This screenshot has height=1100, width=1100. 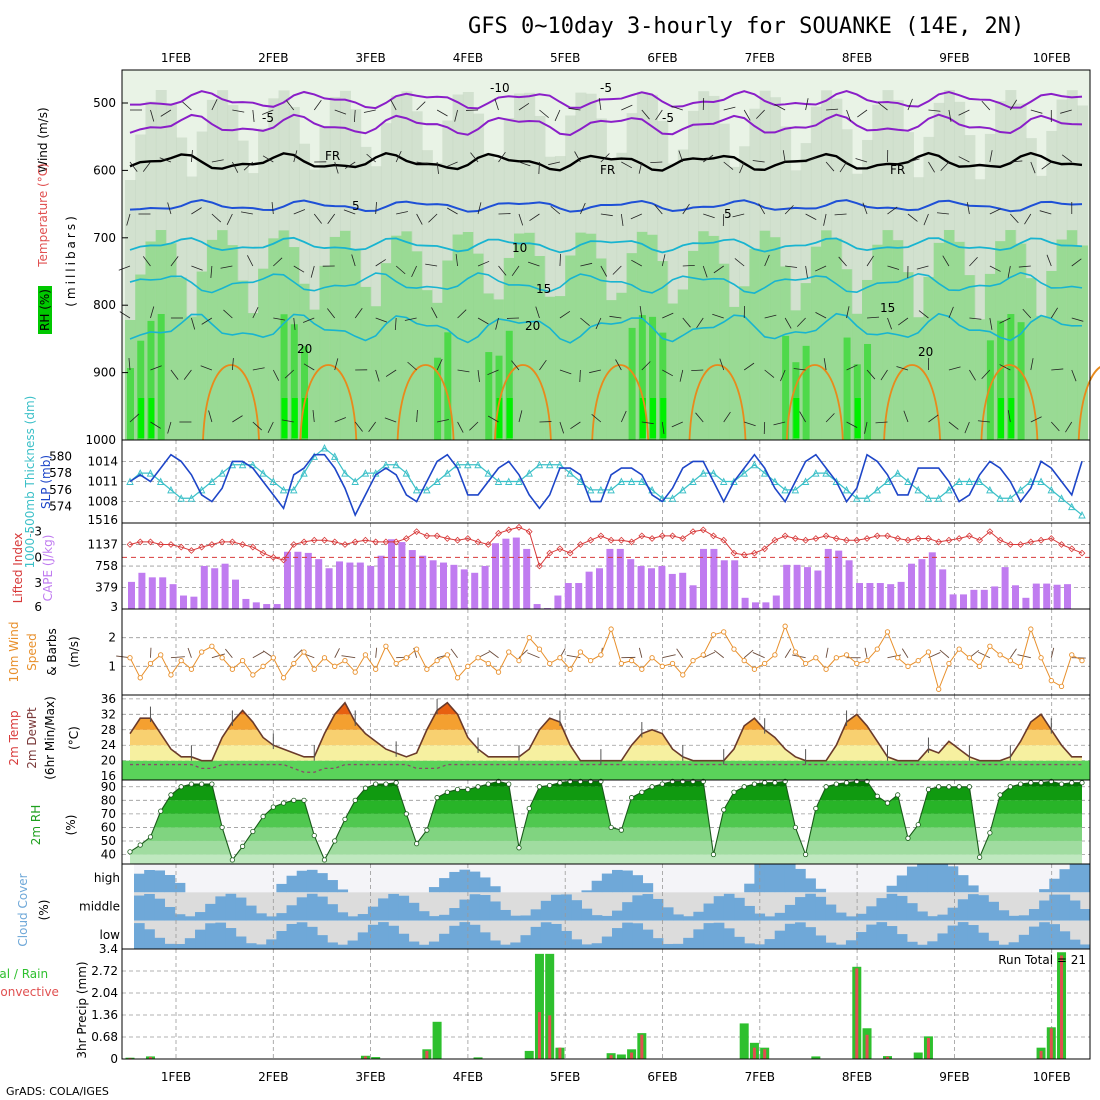 I want to click on cloud-level-label: middle, so click(x=99, y=907).